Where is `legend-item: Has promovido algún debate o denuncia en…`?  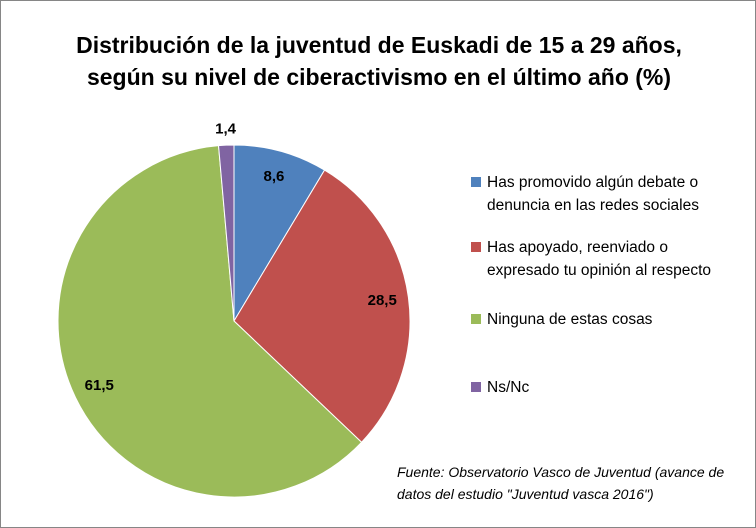 legend-item: Has promovido algún debate o denuncia en… is located at coordinates (606, 194).